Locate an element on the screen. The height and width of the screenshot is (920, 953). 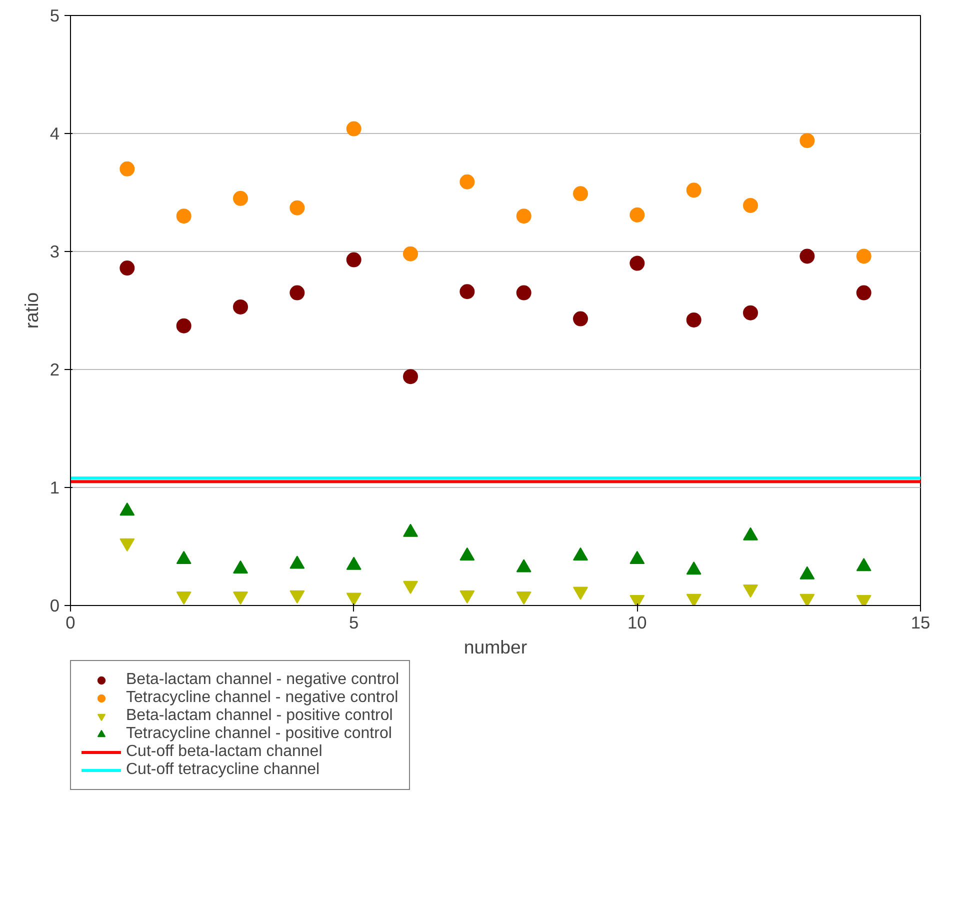
legend-label: Beta-lactam channel - positive control is located at coordinates (259, 716).